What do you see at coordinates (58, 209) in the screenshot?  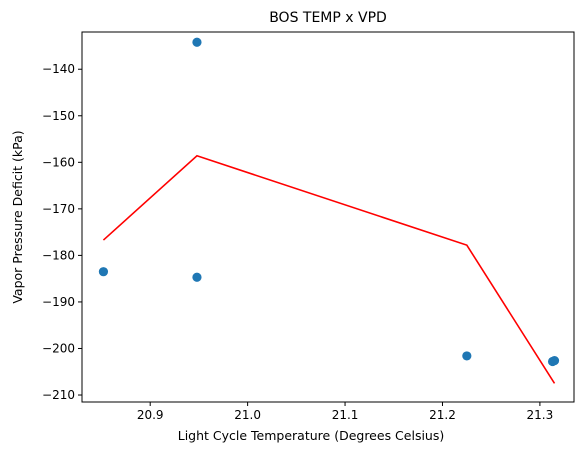 I see `y-tick-label: −170` at bounding box center [58, 209].